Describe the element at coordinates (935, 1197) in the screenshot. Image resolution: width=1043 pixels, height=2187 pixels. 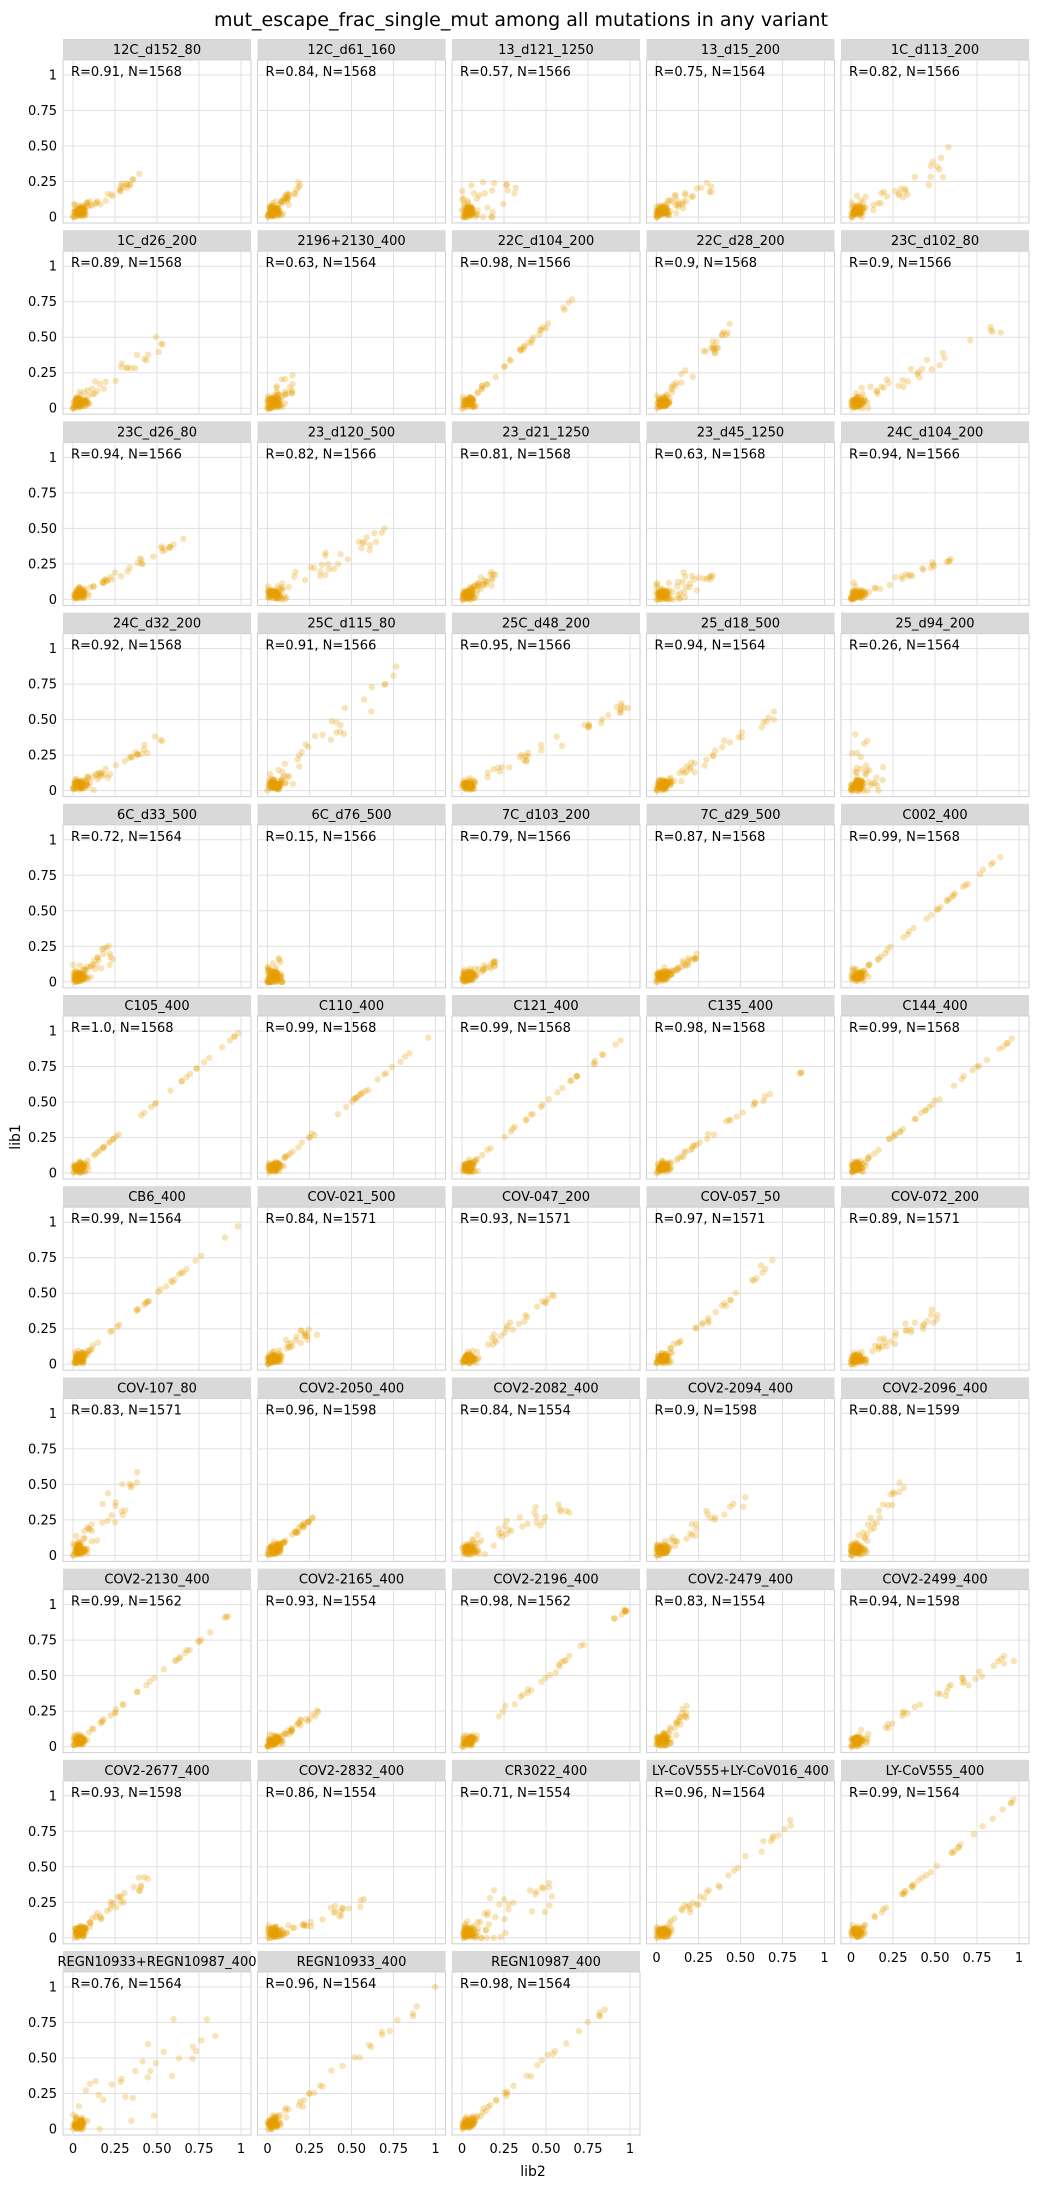
I see `facet-title: COV-072_200` at that location.